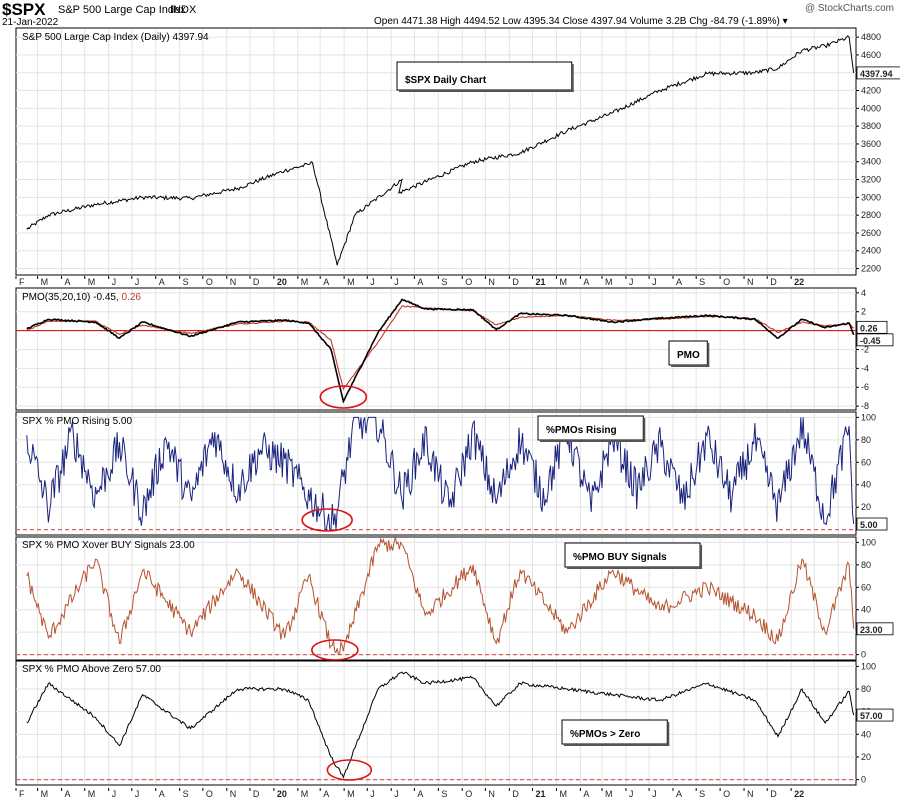 The image size is (900, 800). What do you see at coordinates (865, 406) in the screenshot?
I see `y-tick-label-1: -8` at bounding box center [865, 406].